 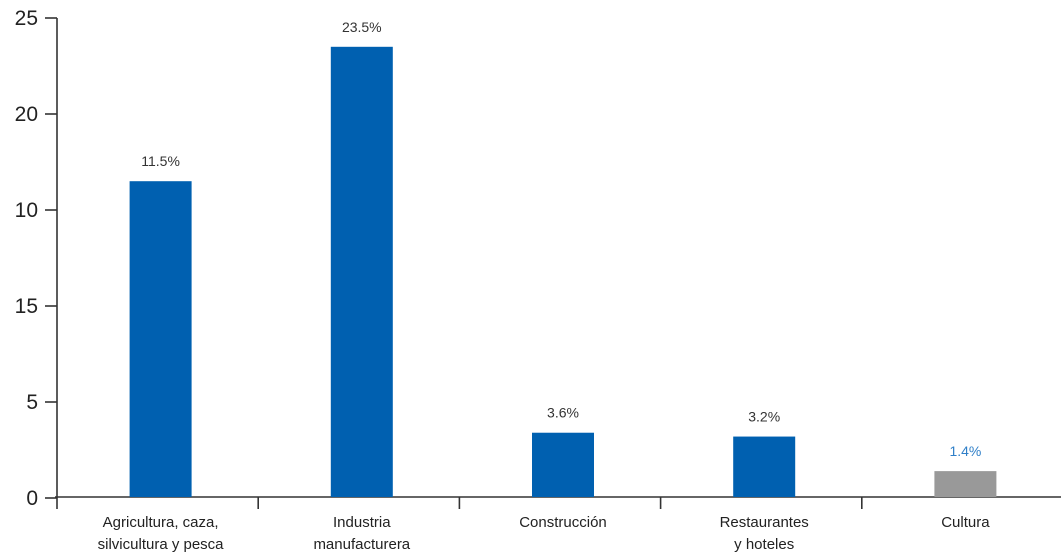 What do you see at coordinates (764, 522) in the screenshot?
I see `x-tick-label: Restaurantes` at bounding box center [764, 522].